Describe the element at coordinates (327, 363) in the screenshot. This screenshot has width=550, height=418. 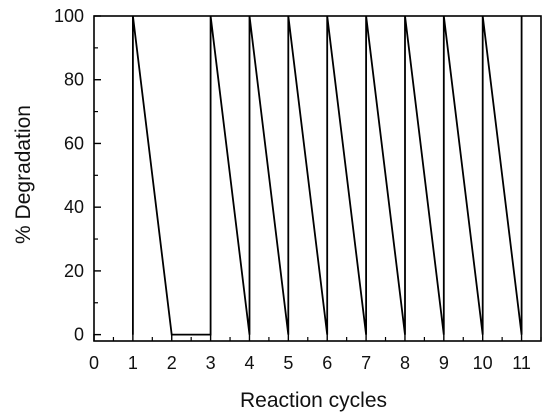
I see `x-tick-label-6: 6` at that location.